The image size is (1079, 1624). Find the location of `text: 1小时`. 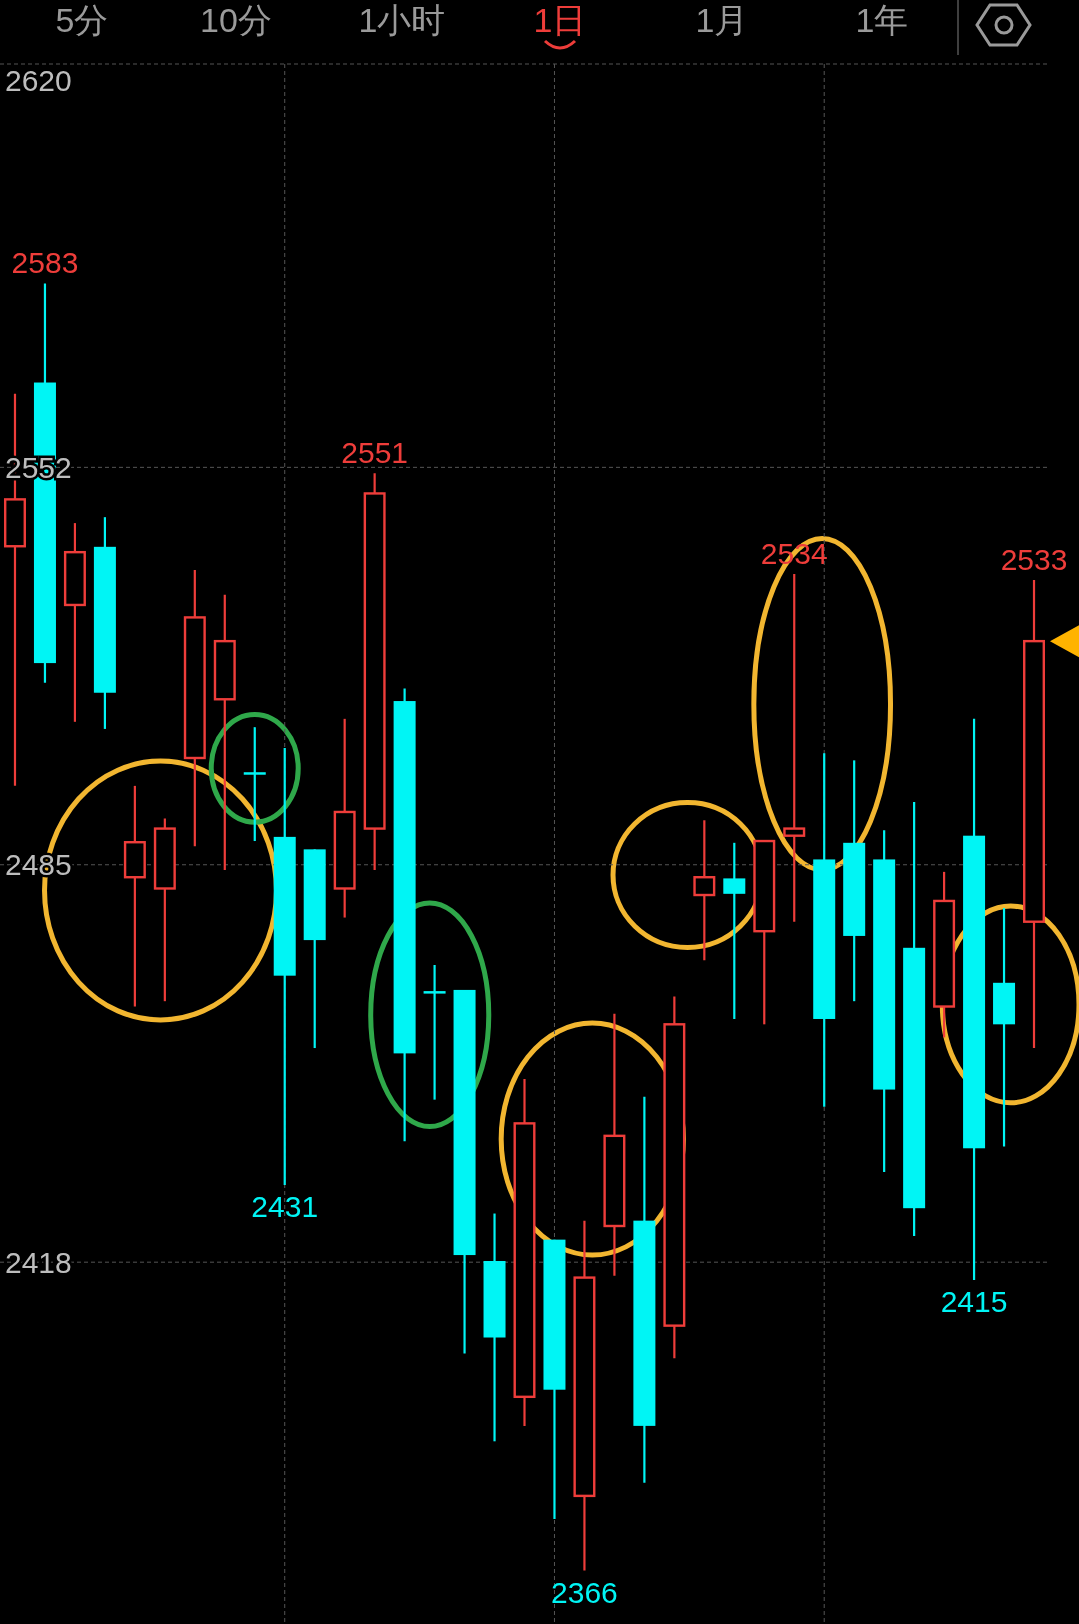

text: 1小时 is located at coordinates (402, 20).